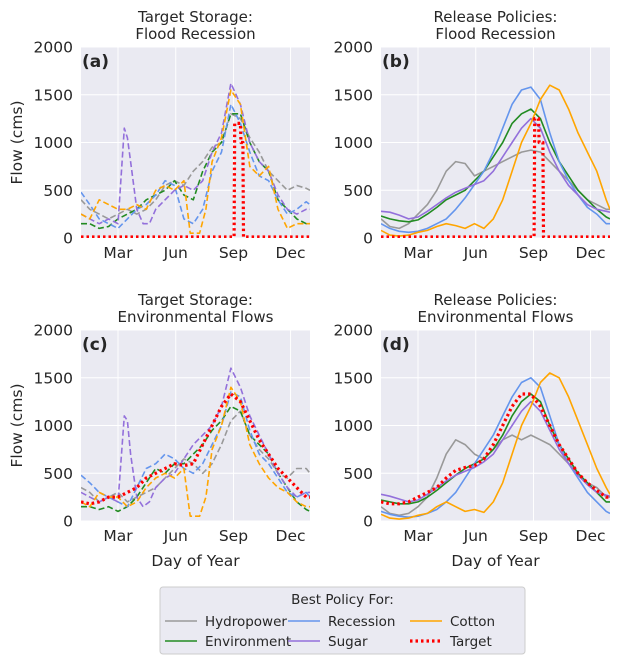 The width and height of the screenshot is (620, 664). I want to click on panel-label: (a), so click(95, 62).